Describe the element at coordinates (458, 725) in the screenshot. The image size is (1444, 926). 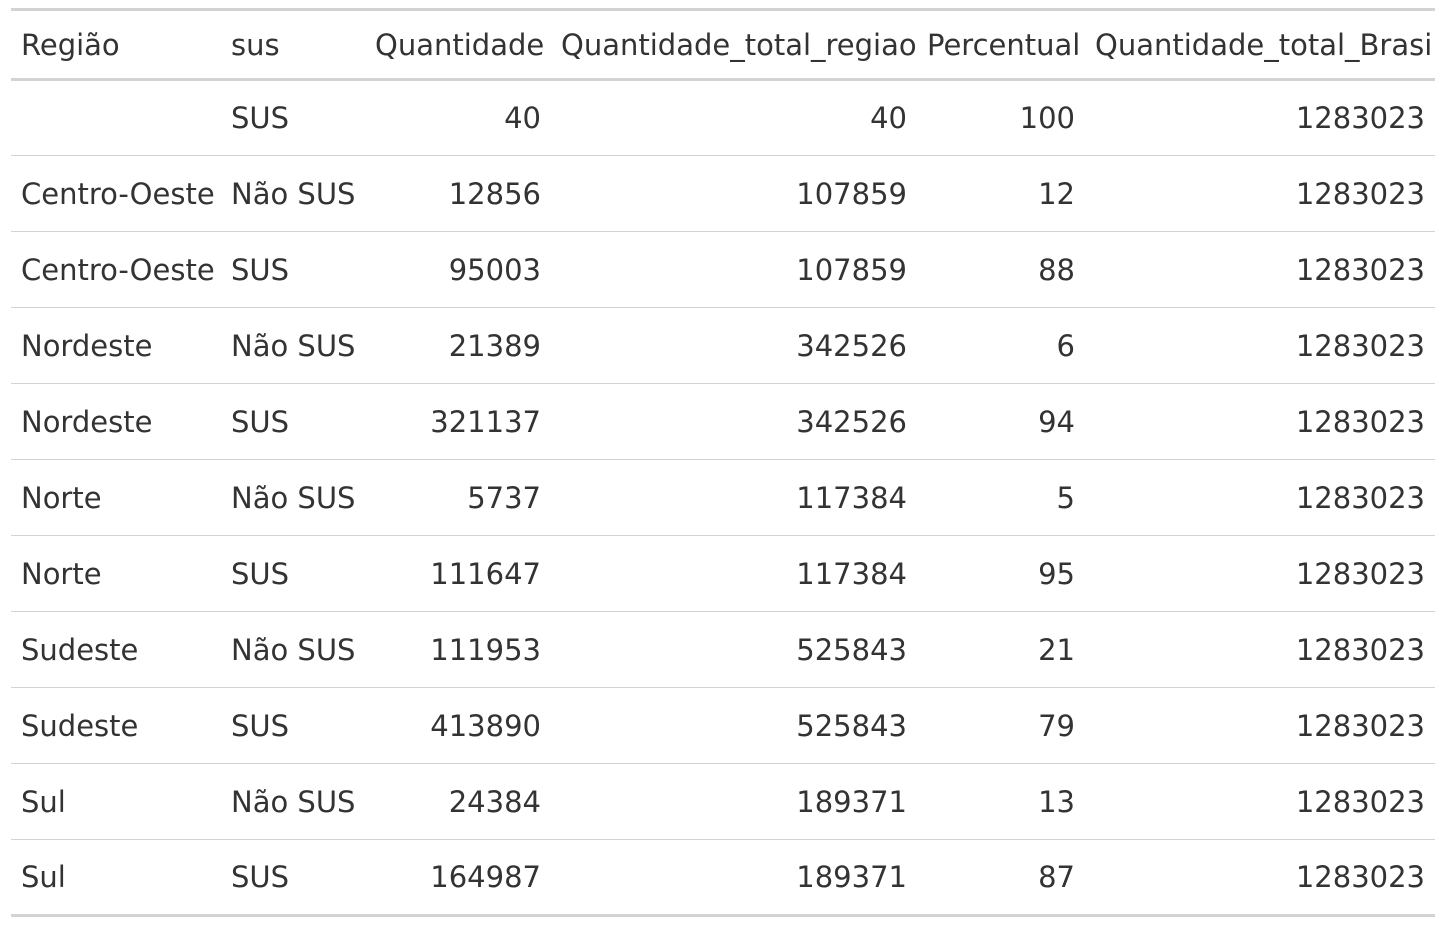
I see `cell-quantidade: 413890` at that location.